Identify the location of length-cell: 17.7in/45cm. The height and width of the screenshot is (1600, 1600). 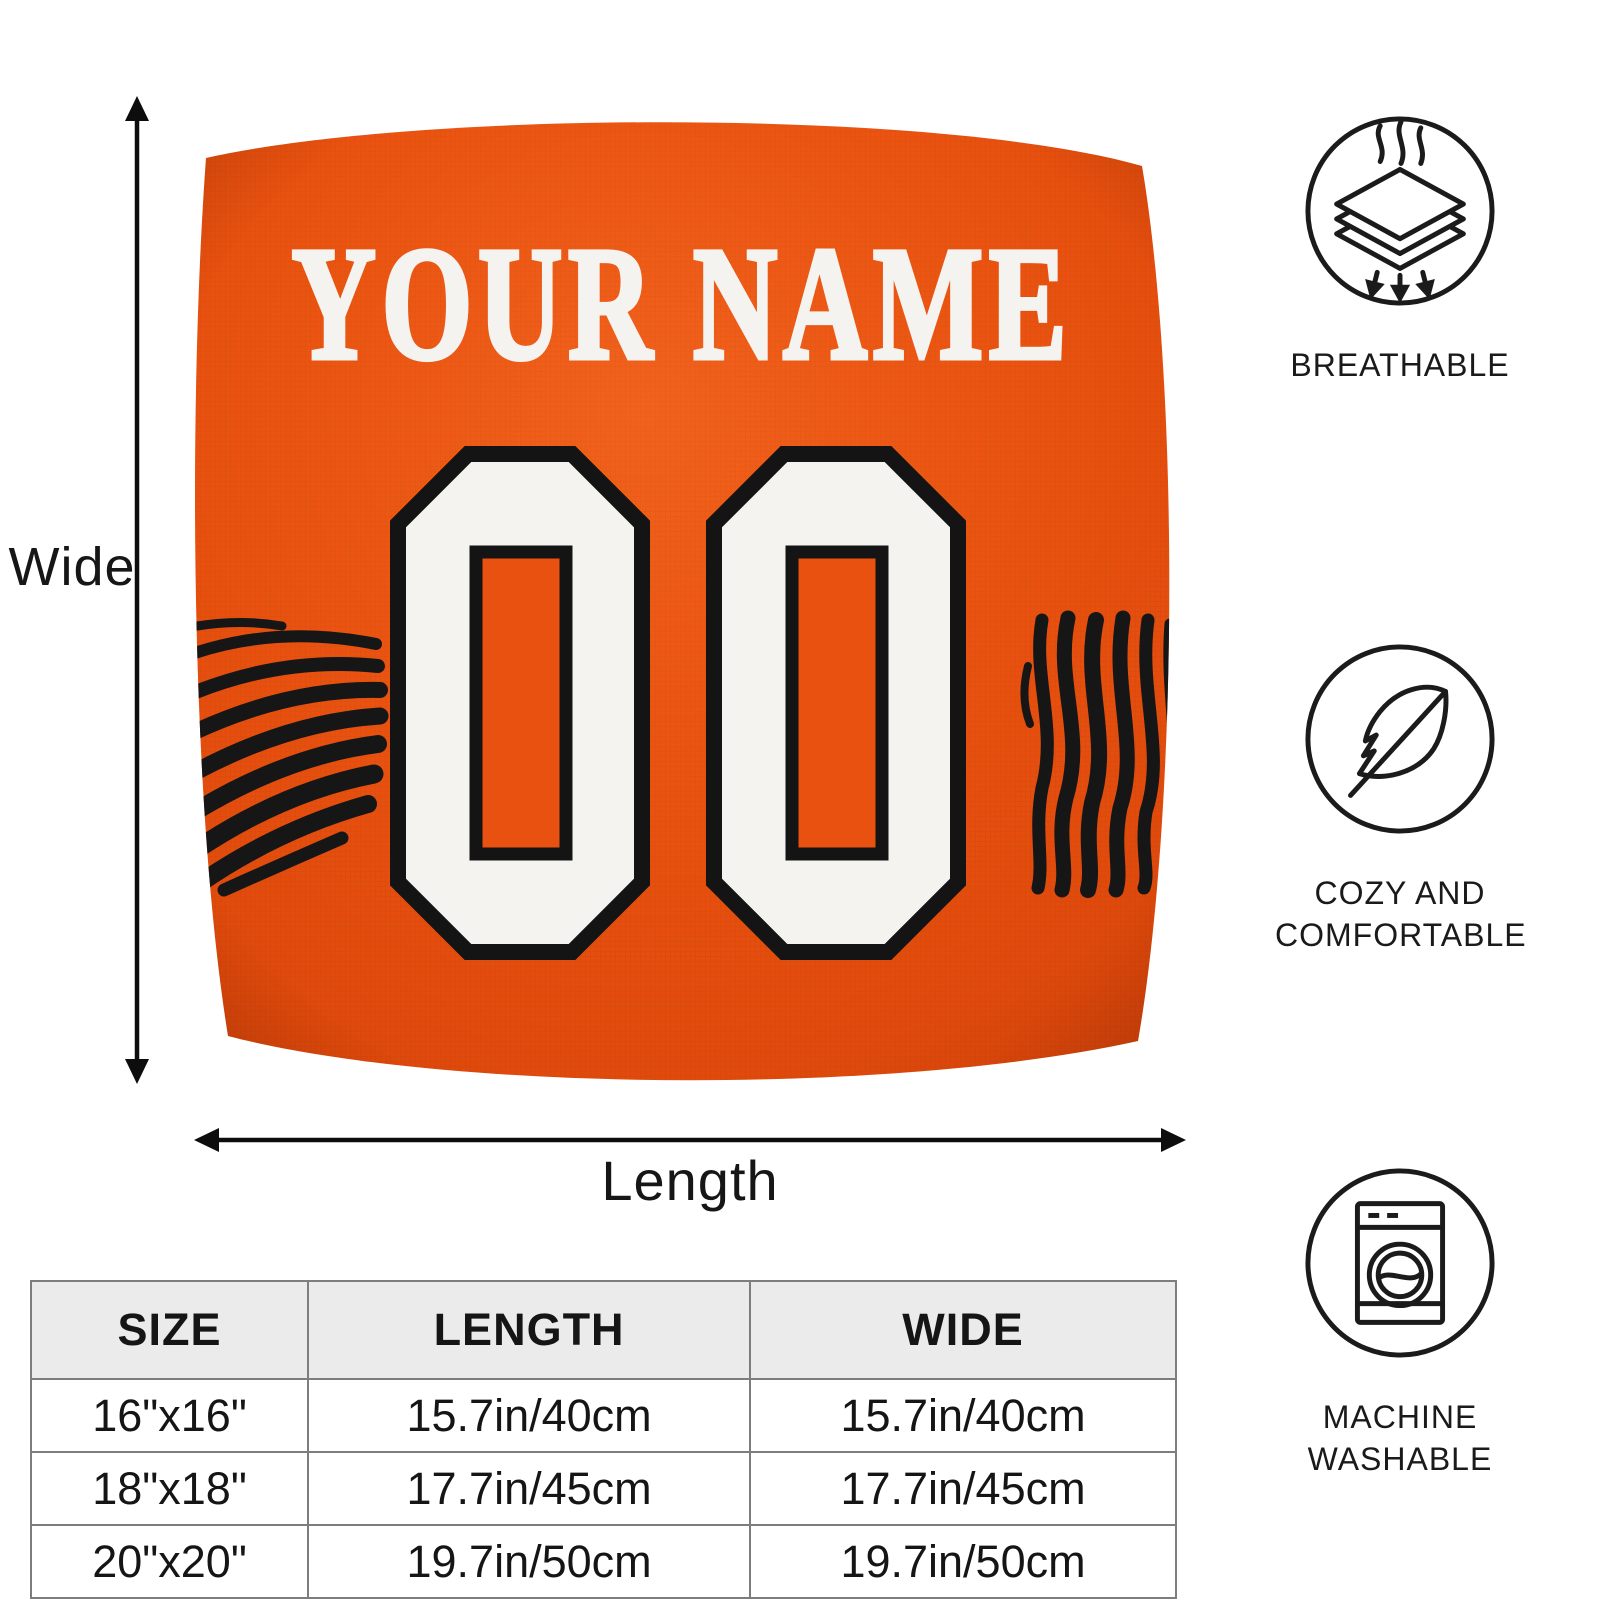
(529, 1488).